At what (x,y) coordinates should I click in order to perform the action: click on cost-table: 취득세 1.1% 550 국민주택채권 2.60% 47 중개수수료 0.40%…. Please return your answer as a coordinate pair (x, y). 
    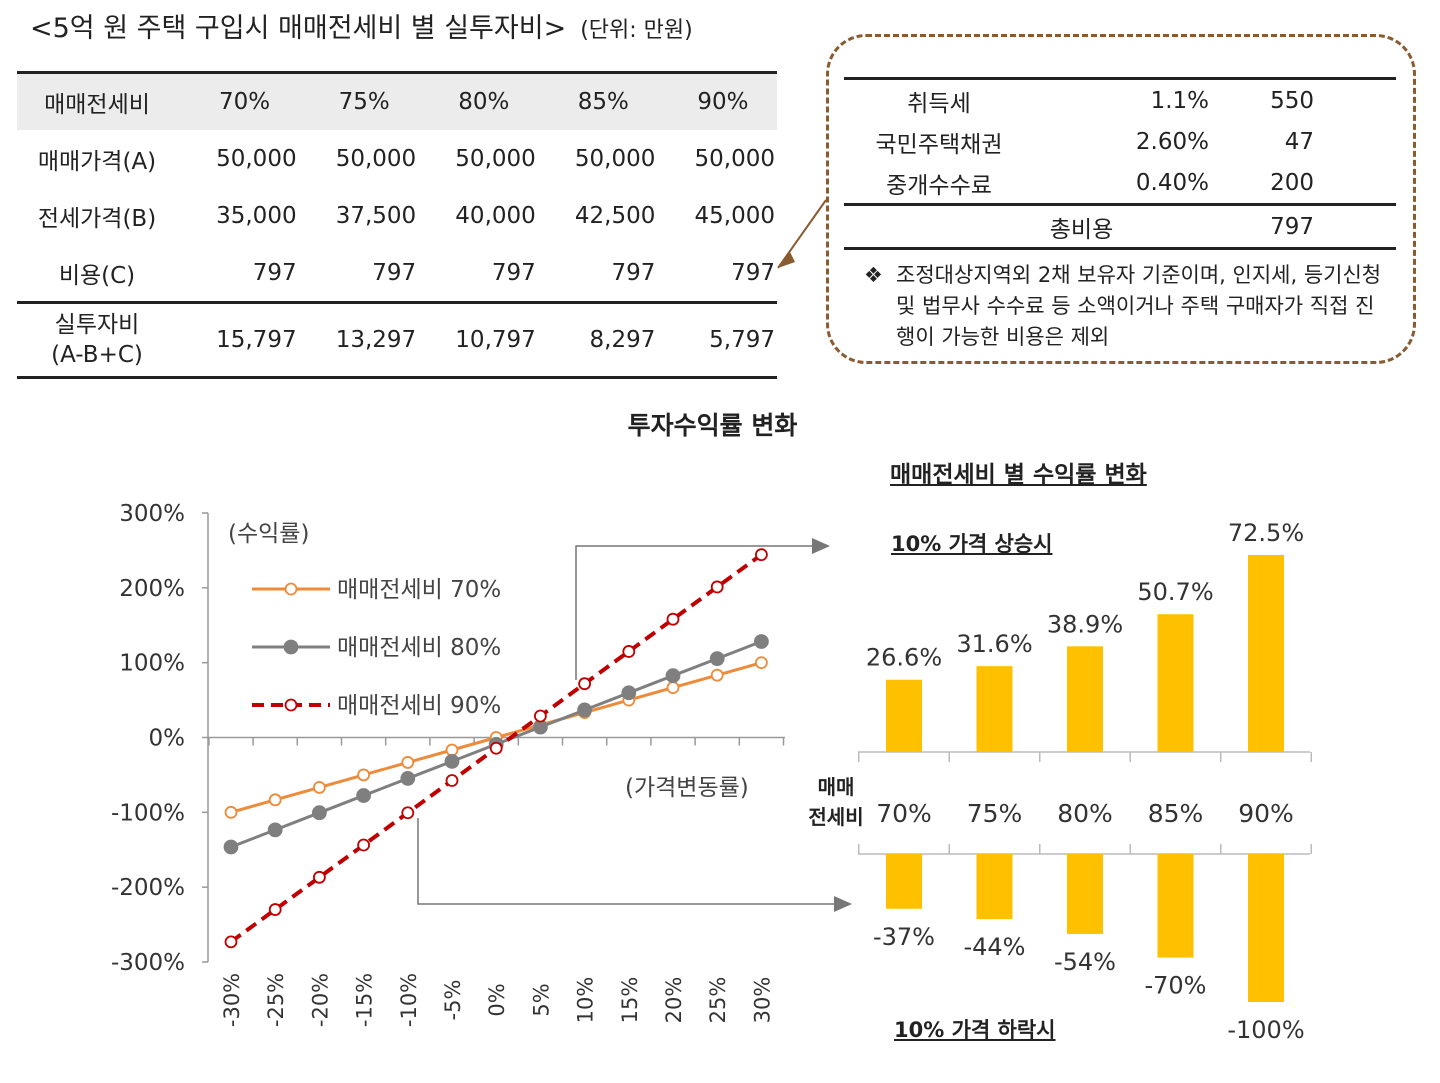
    Looking at the image, I should click on (1120, 163).